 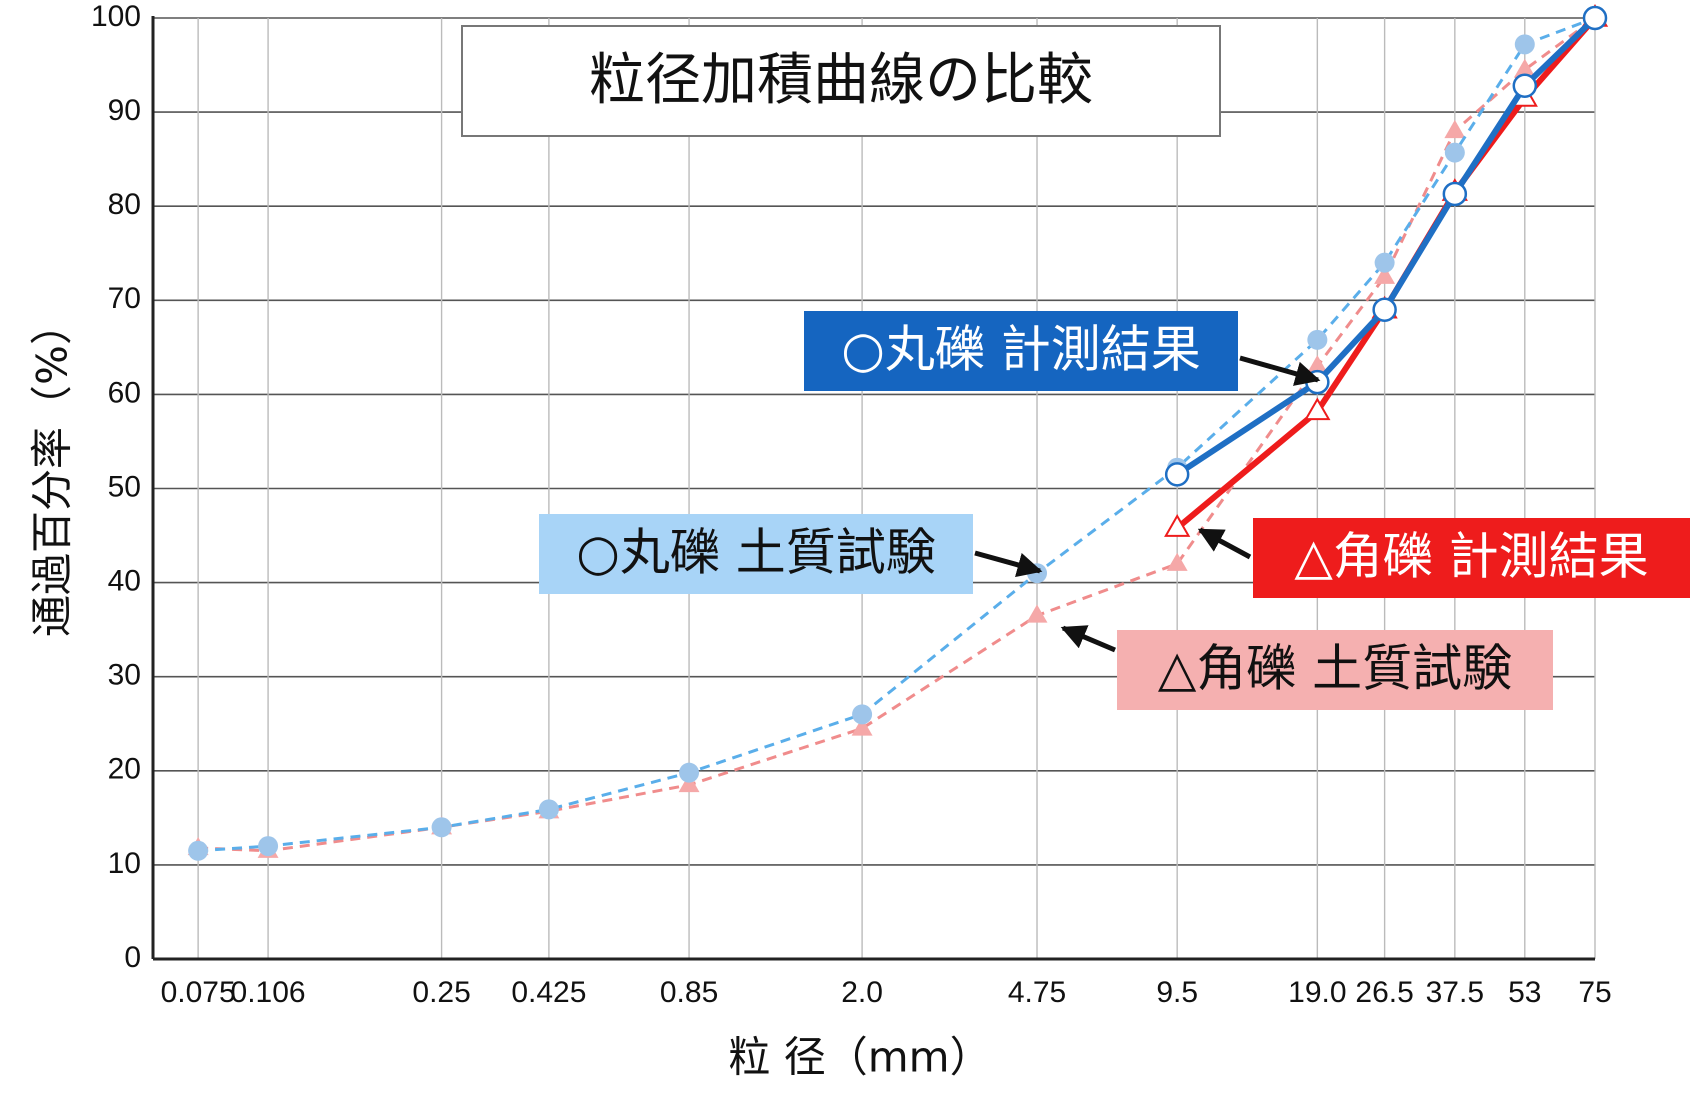 I want to click on series-line, so click(x=1386, y=246).